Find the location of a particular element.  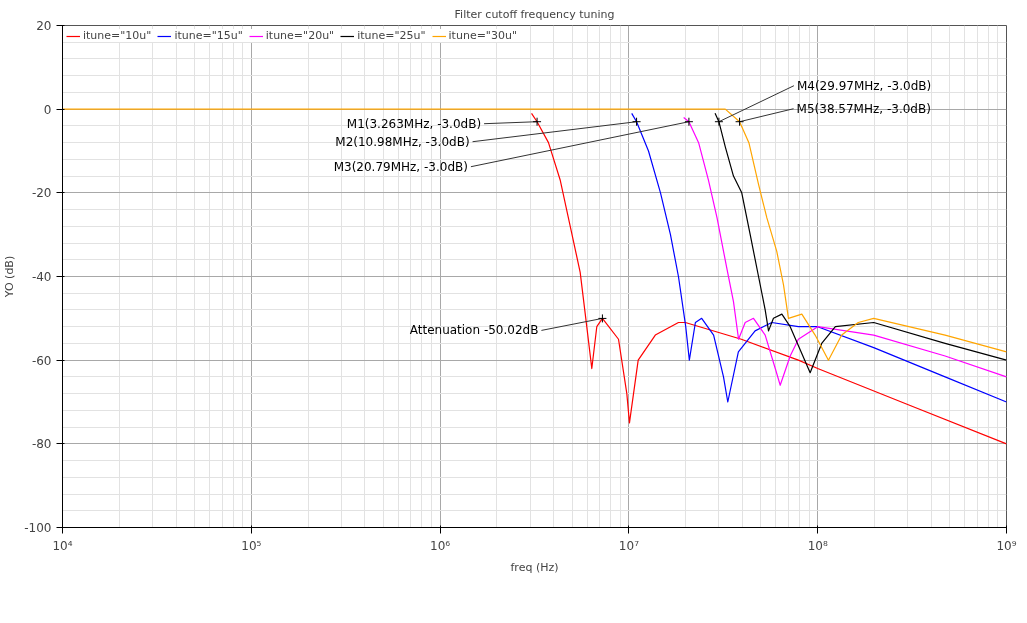

y-tick-label: 0 is located at coordinates (47, 109).